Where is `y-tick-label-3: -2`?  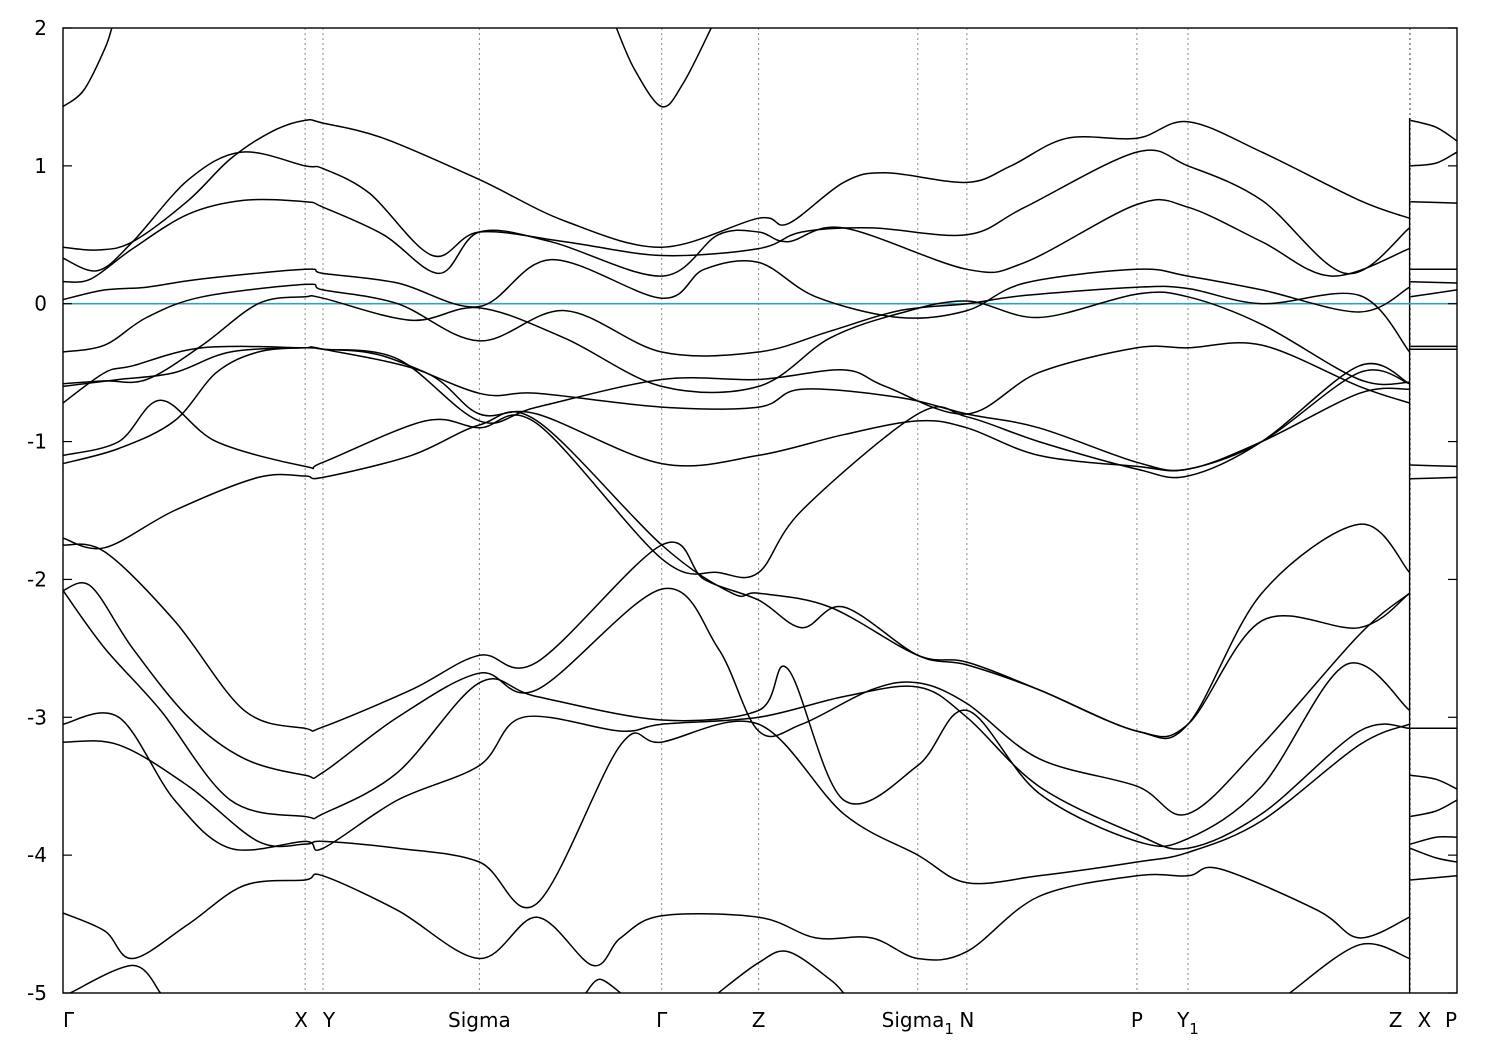 y-tick-label-3: -2 is located at coordinates (37, 579).